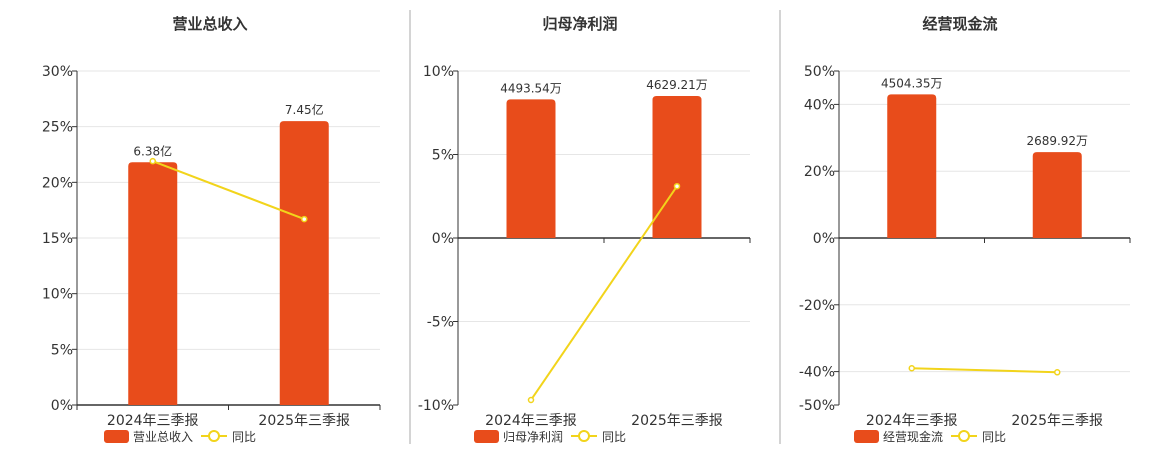  I want to click on y-tick-label: -5%, so click(440, 323).